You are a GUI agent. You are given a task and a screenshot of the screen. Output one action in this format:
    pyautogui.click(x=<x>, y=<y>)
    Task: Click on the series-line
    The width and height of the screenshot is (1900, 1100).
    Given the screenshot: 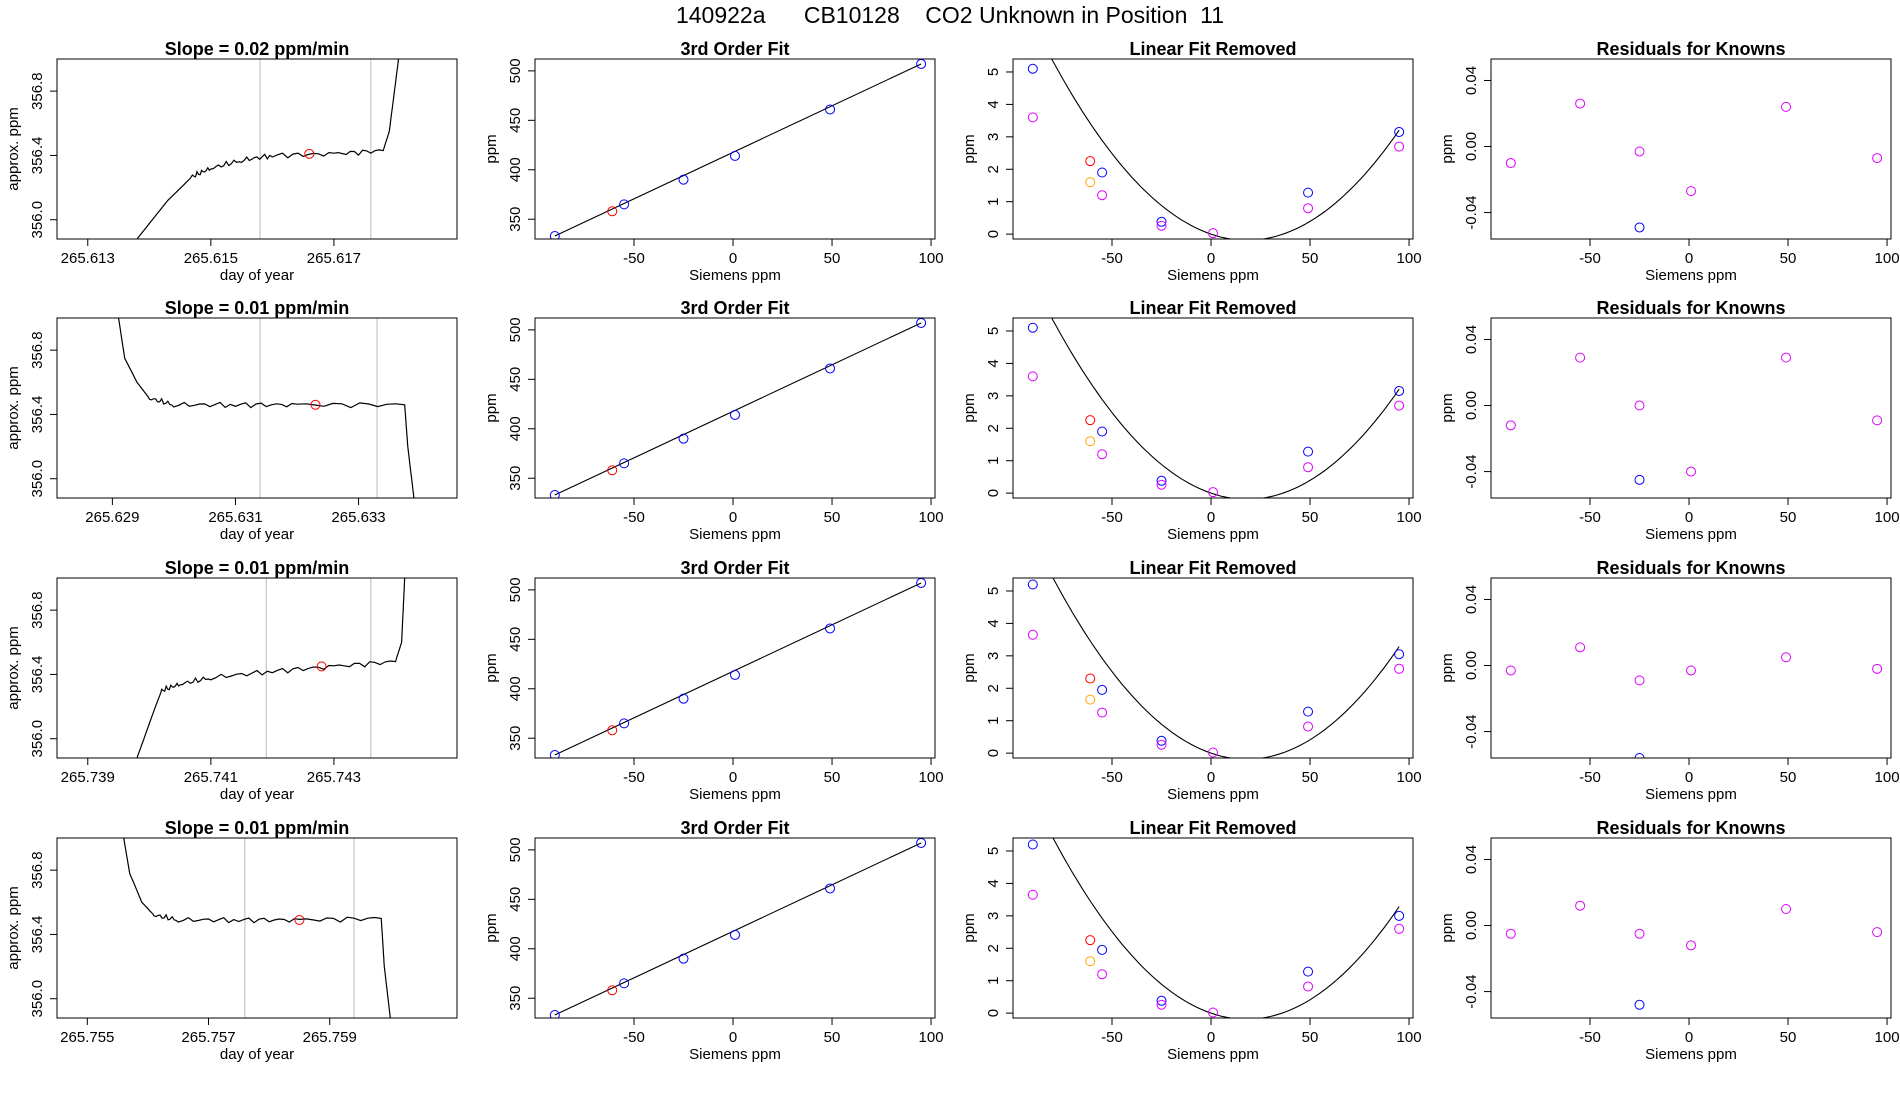 What is the action you would take?
    pyautogui.click(x=268, y=149)
    